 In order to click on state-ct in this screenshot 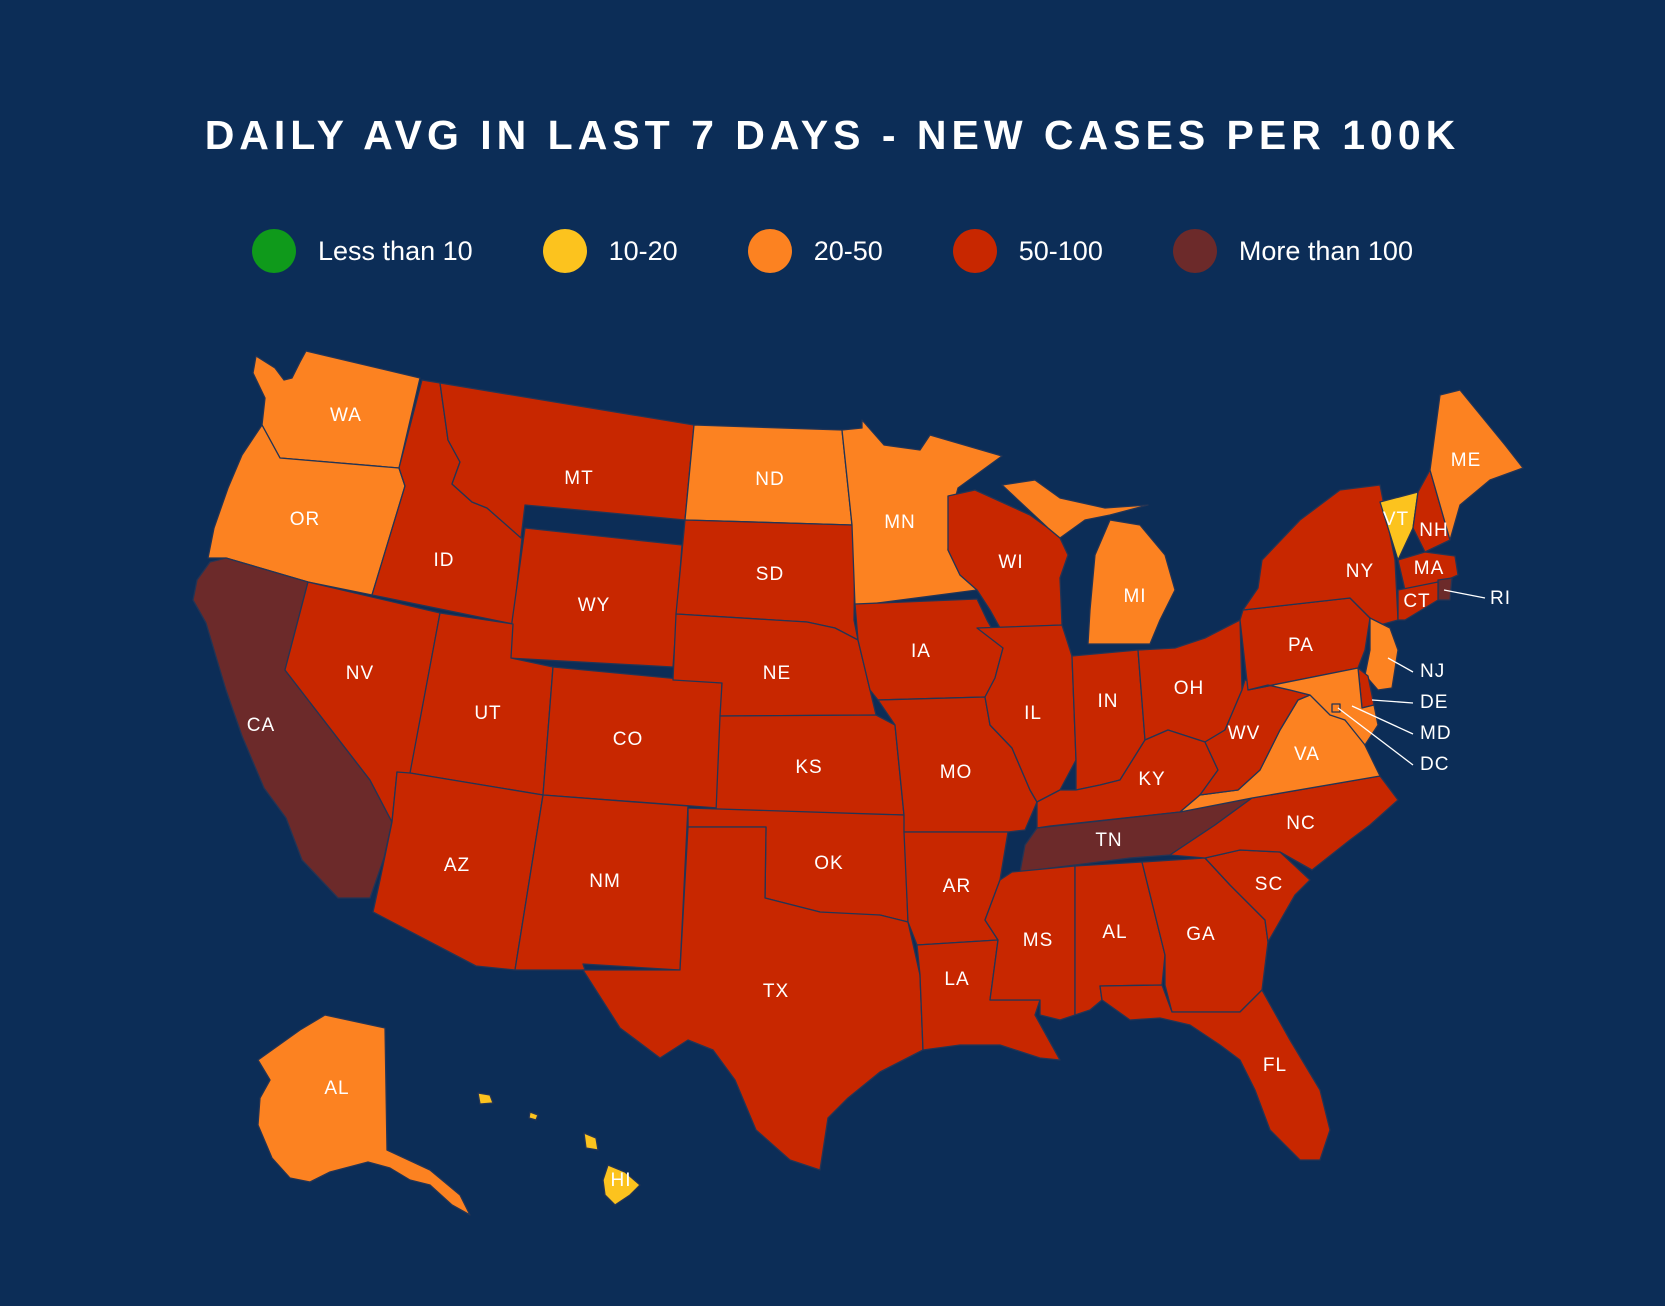, I will do `click(1418, 601)`.